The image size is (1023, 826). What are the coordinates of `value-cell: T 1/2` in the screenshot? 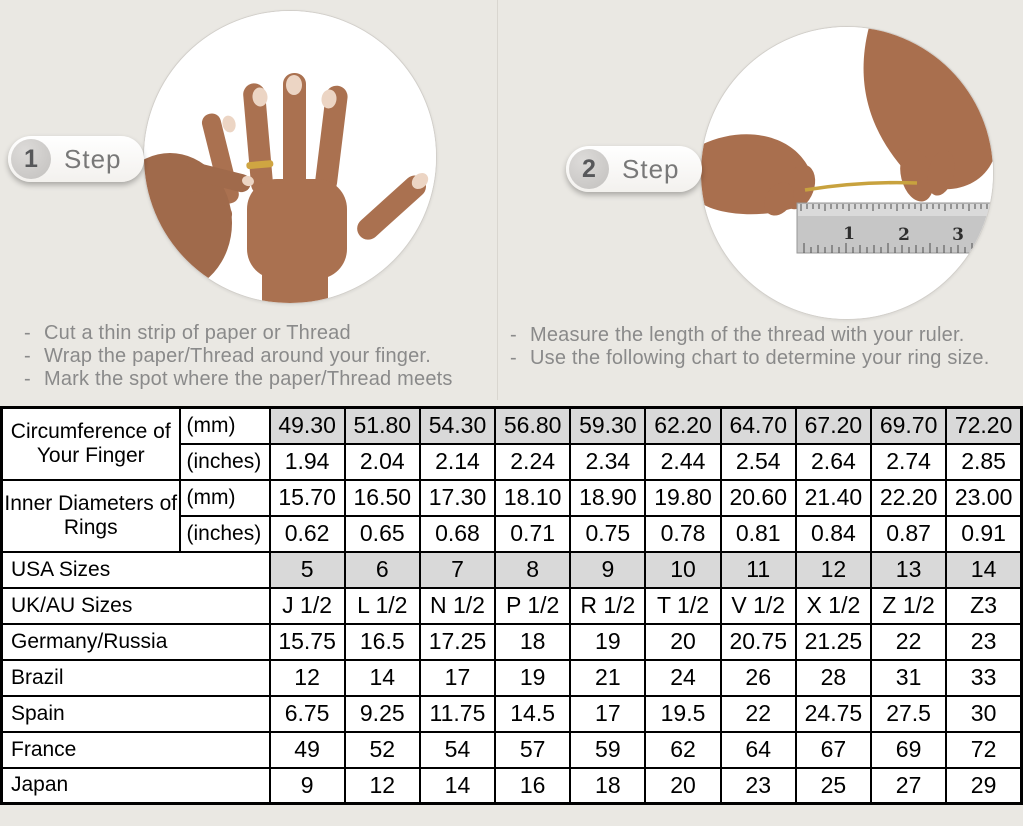 It's located at (683, 605).